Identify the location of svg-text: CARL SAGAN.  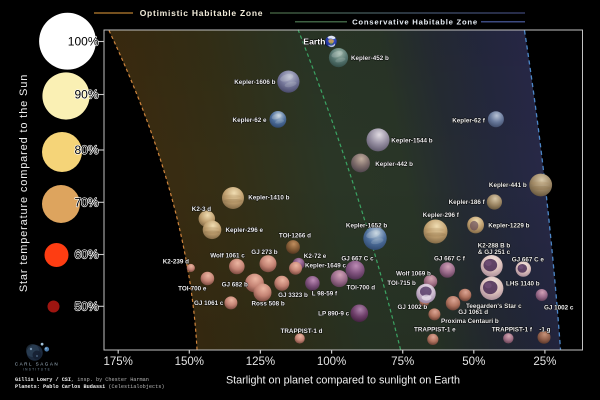
(37, 364).